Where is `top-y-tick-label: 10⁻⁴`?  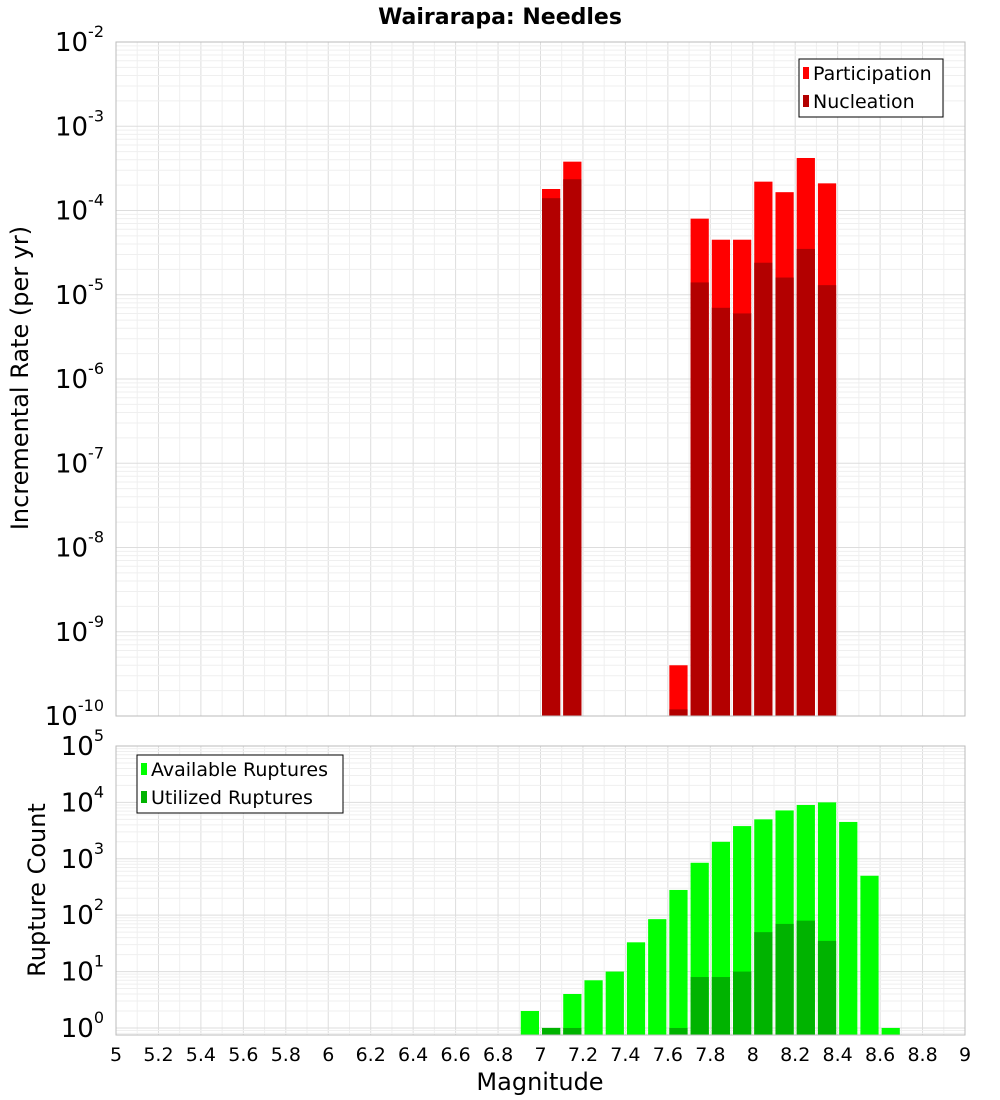
top-y-tick-label: 10⁻⁴ is located at coordinates (79, 209).